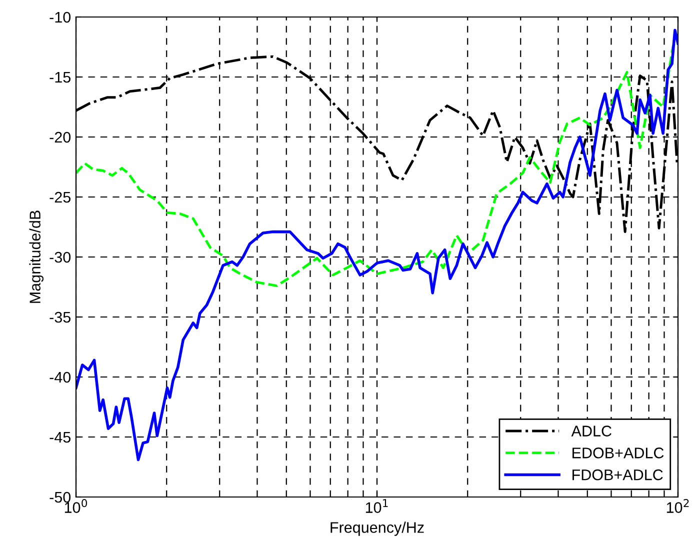 The image size is (694, 550). What do you see at coordinates (591, 431) in the screenshot?
I see `legend-label: ADLC` at bounding box center [591, 431].